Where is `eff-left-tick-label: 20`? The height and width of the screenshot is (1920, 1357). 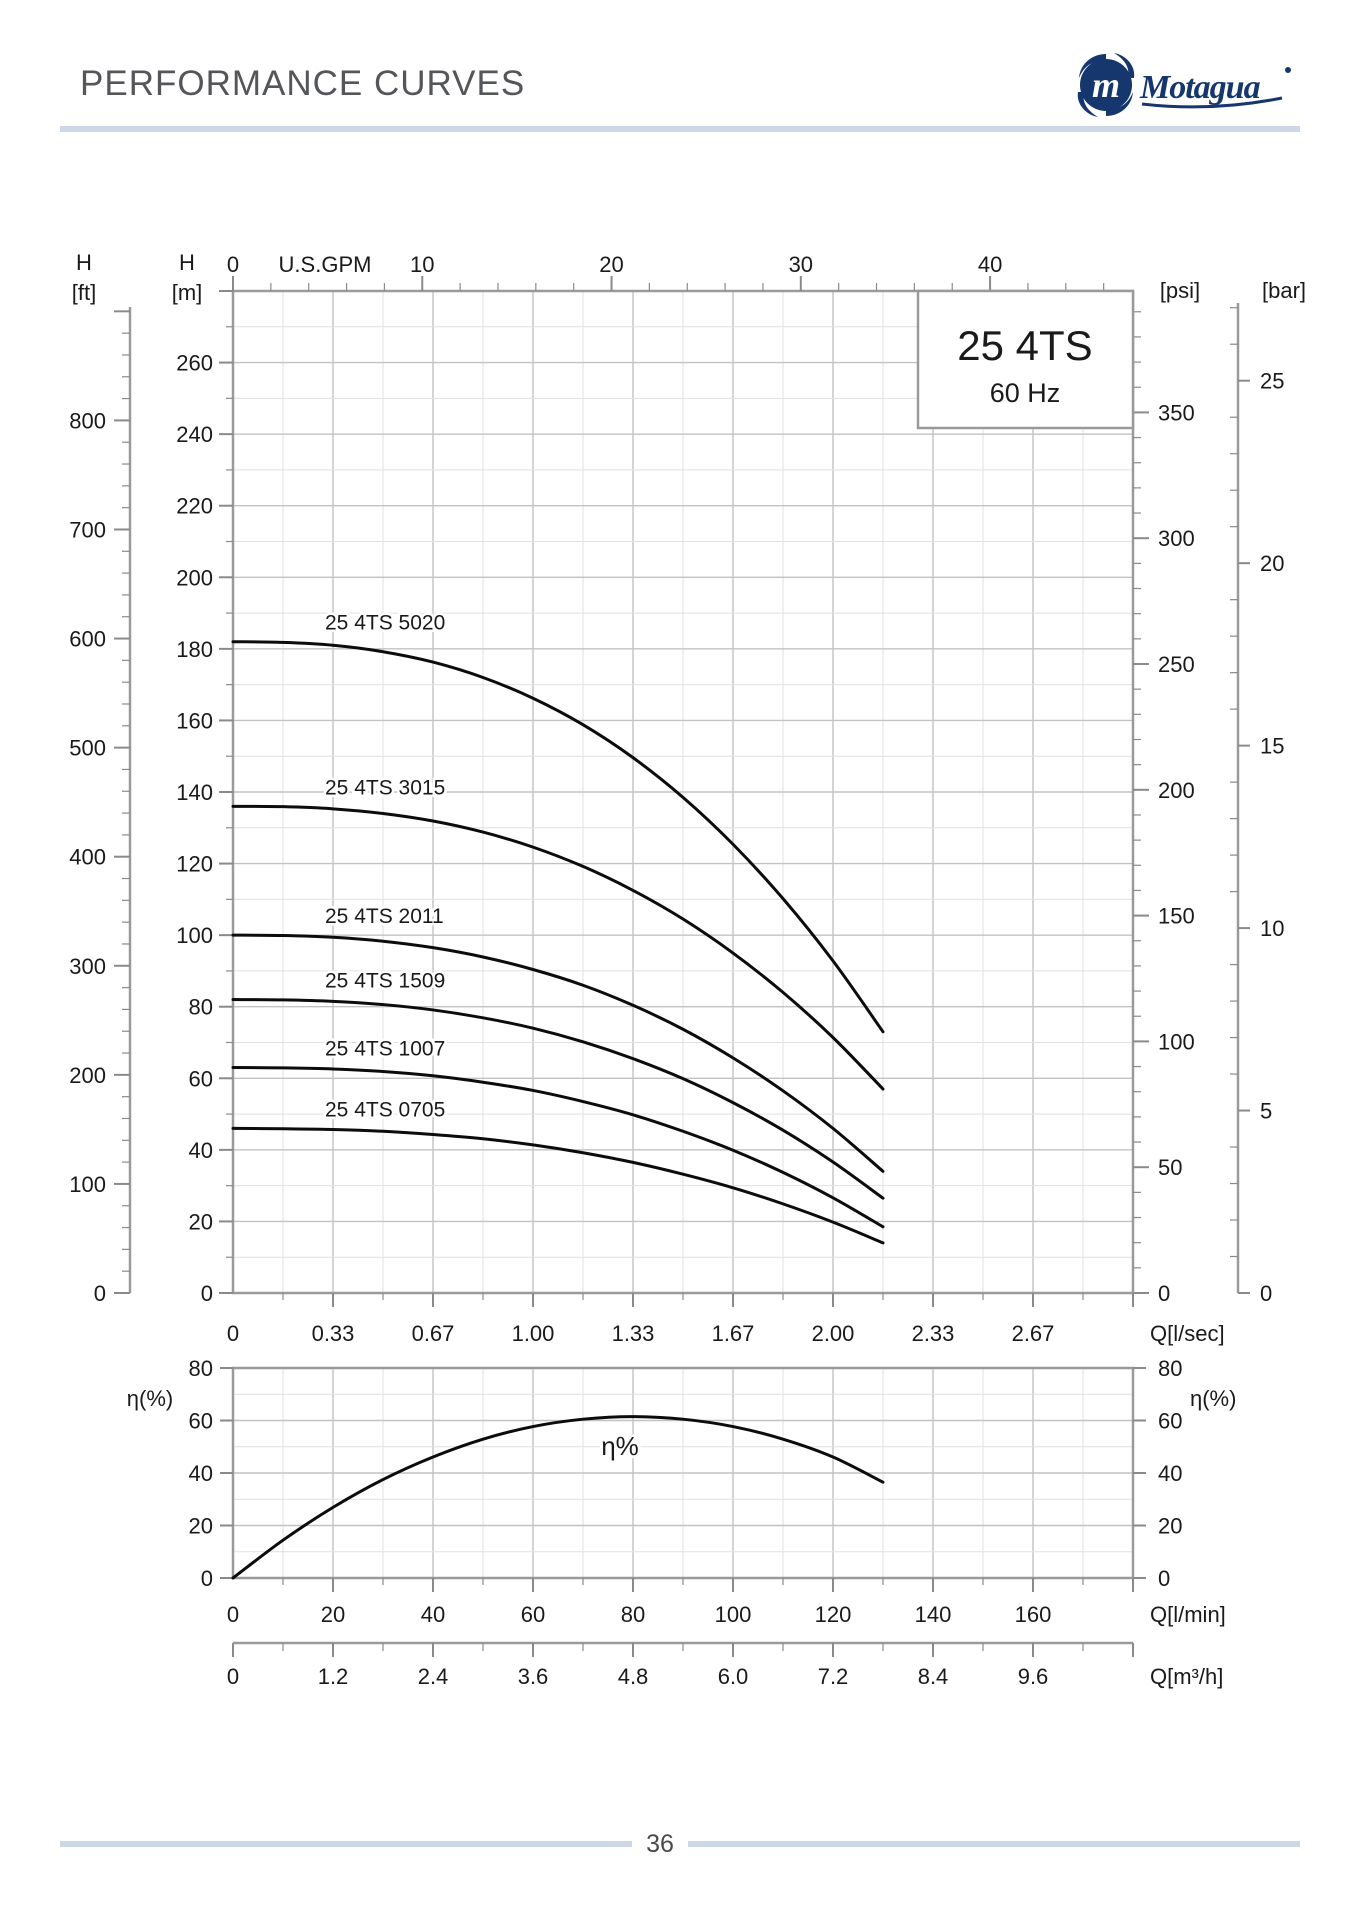
eff-left-tick-label: 20 is located at coordinates (201, 1526).